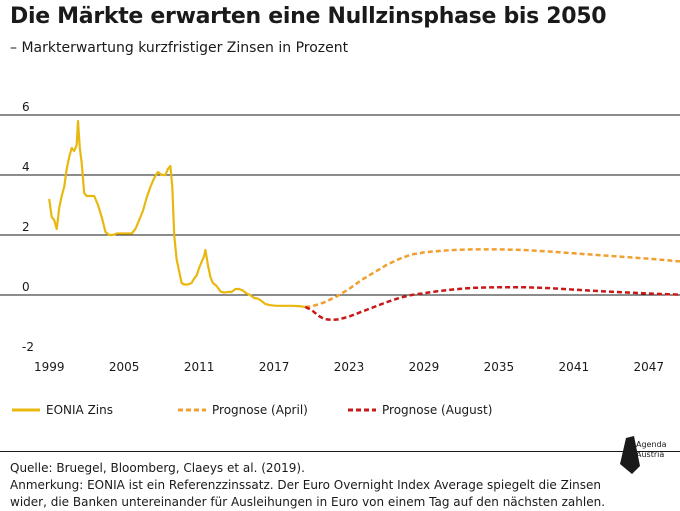 The width and height of the screenshot is (680, 511). What do you see at coordinates (574, 367) in the screenshot?
I see `x-tick-label: 2041` at bounding box center [574, 367].